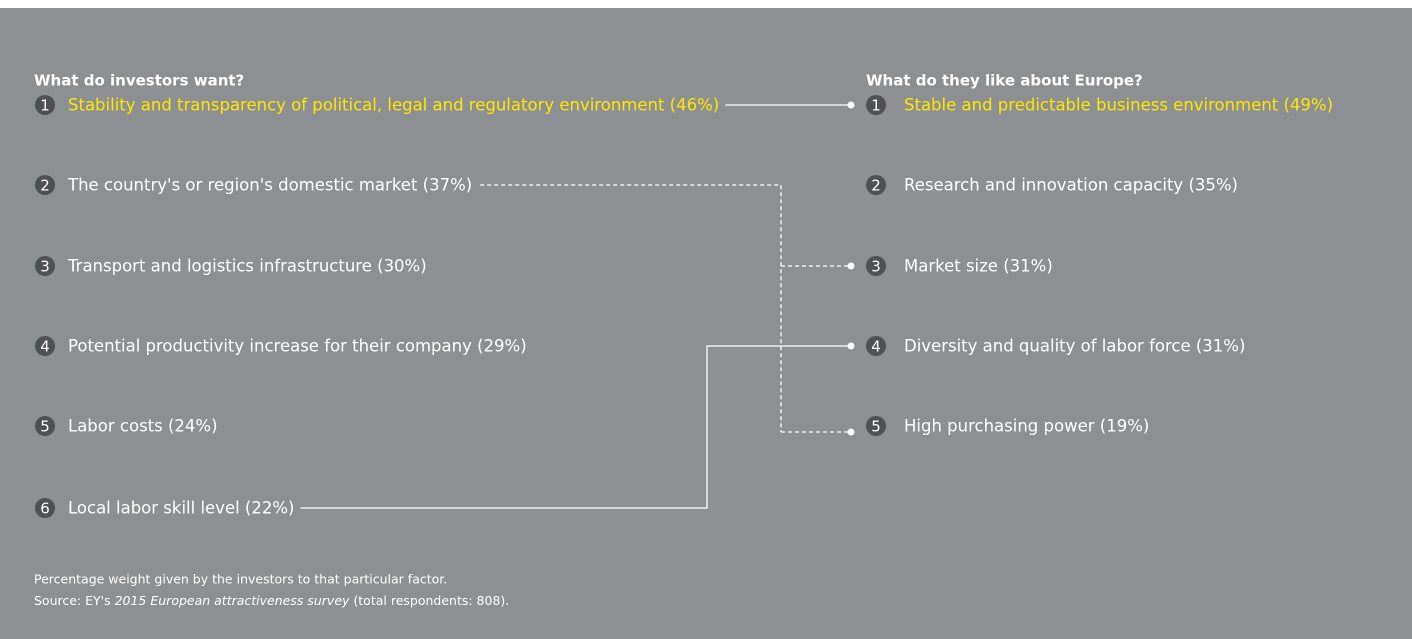  Describe the element at coordinates (74, 600) in the screenshot. I see `source-prefix: Source: EY's` at that location.